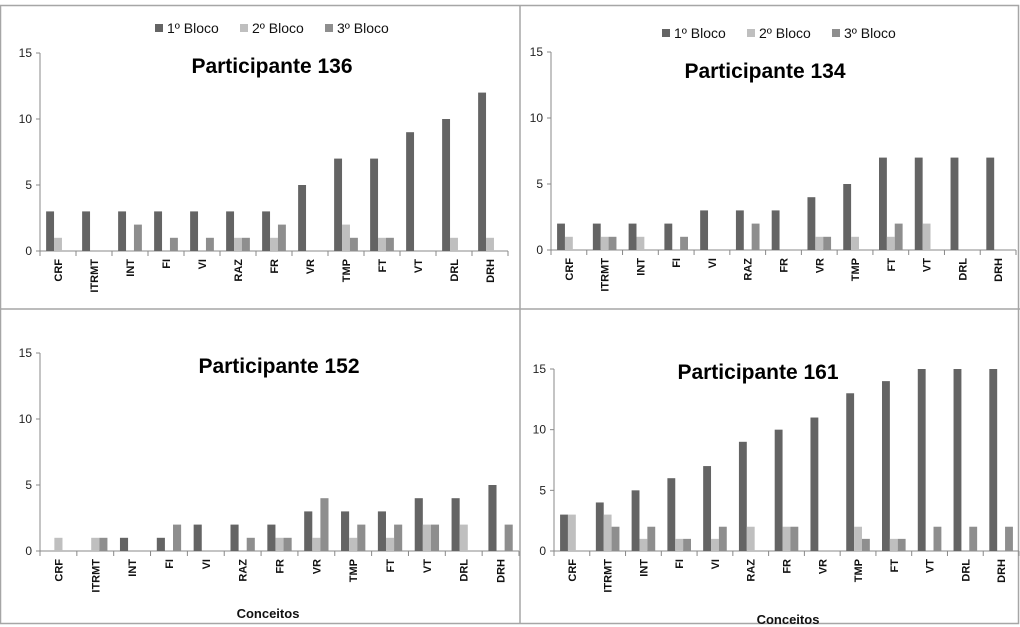 The width and height of the screenshot is (1020, 627). I want to click on legend: 1º Bloco 2º Bloco 3º Bloco, so click(272, 28).